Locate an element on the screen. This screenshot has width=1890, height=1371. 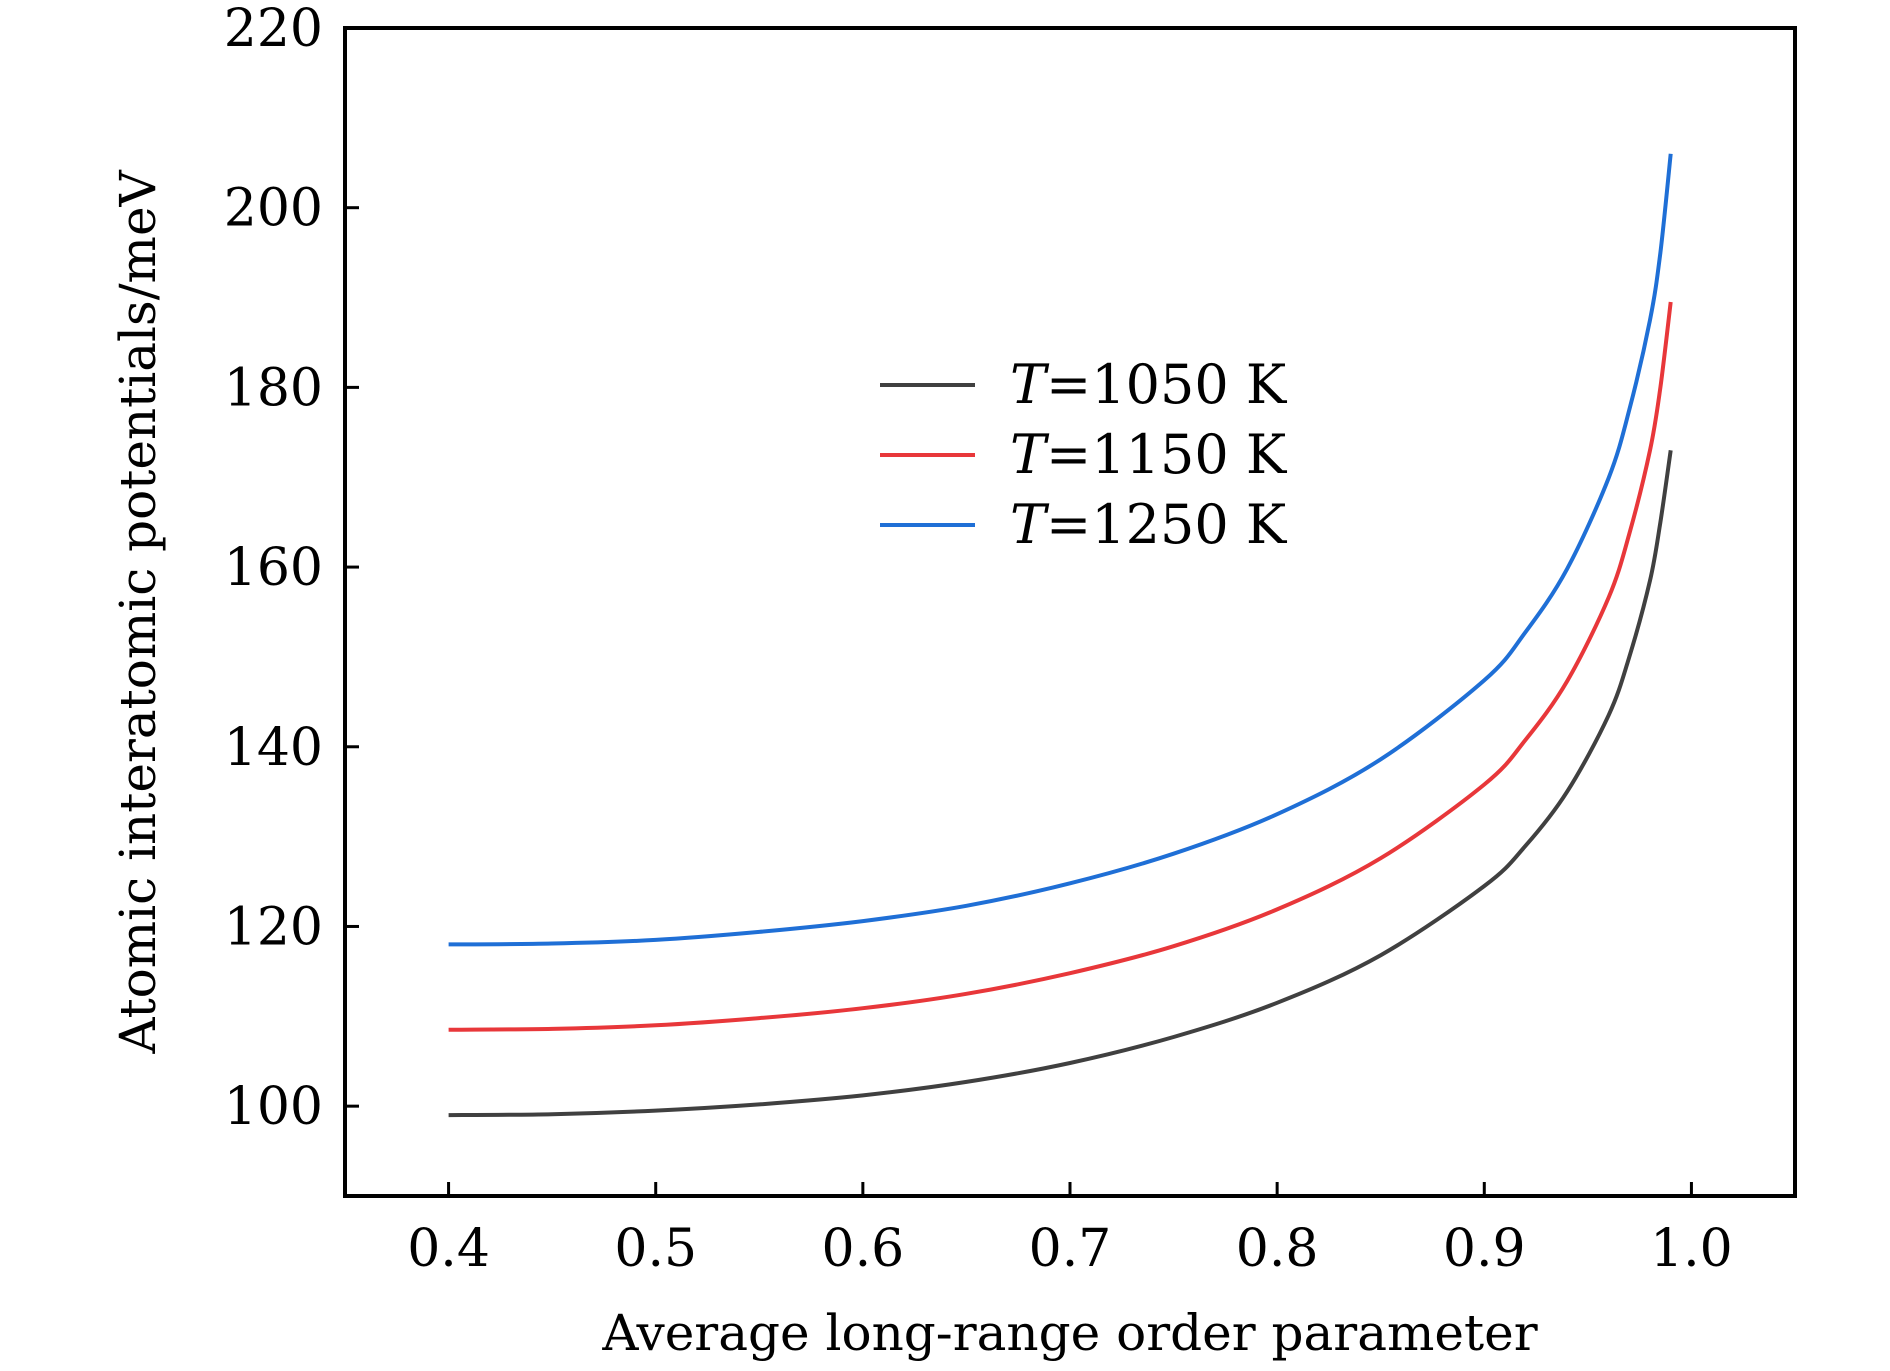
x-axis-title: Average long-range order parameter is located at coordinates (1069, 1333).